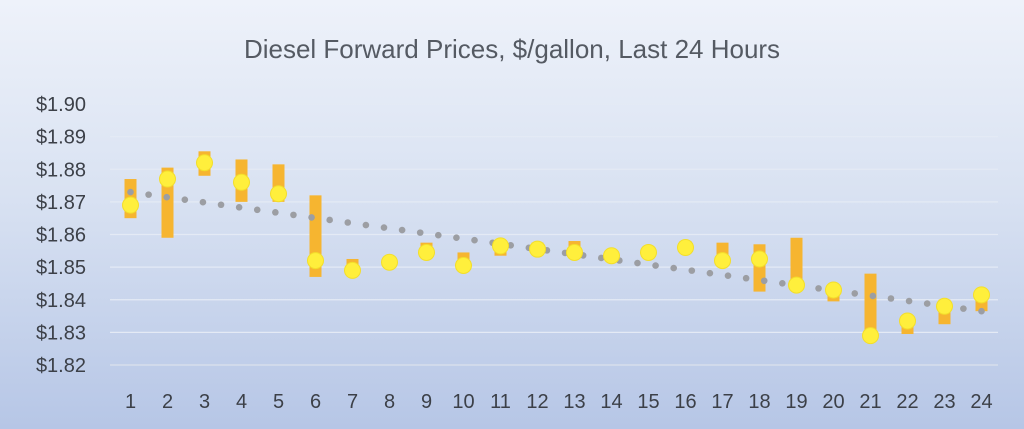 The width and height of the screenshot is (1024, 429). I want to click on y-tick-label: $1.90, so click(61, 105).